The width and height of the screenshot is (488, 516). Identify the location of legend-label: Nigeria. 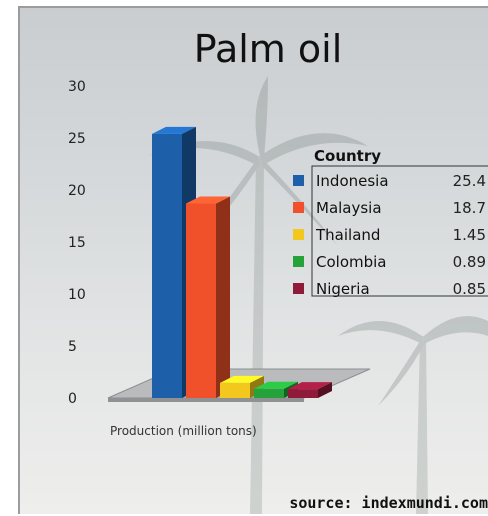
(343, 289).